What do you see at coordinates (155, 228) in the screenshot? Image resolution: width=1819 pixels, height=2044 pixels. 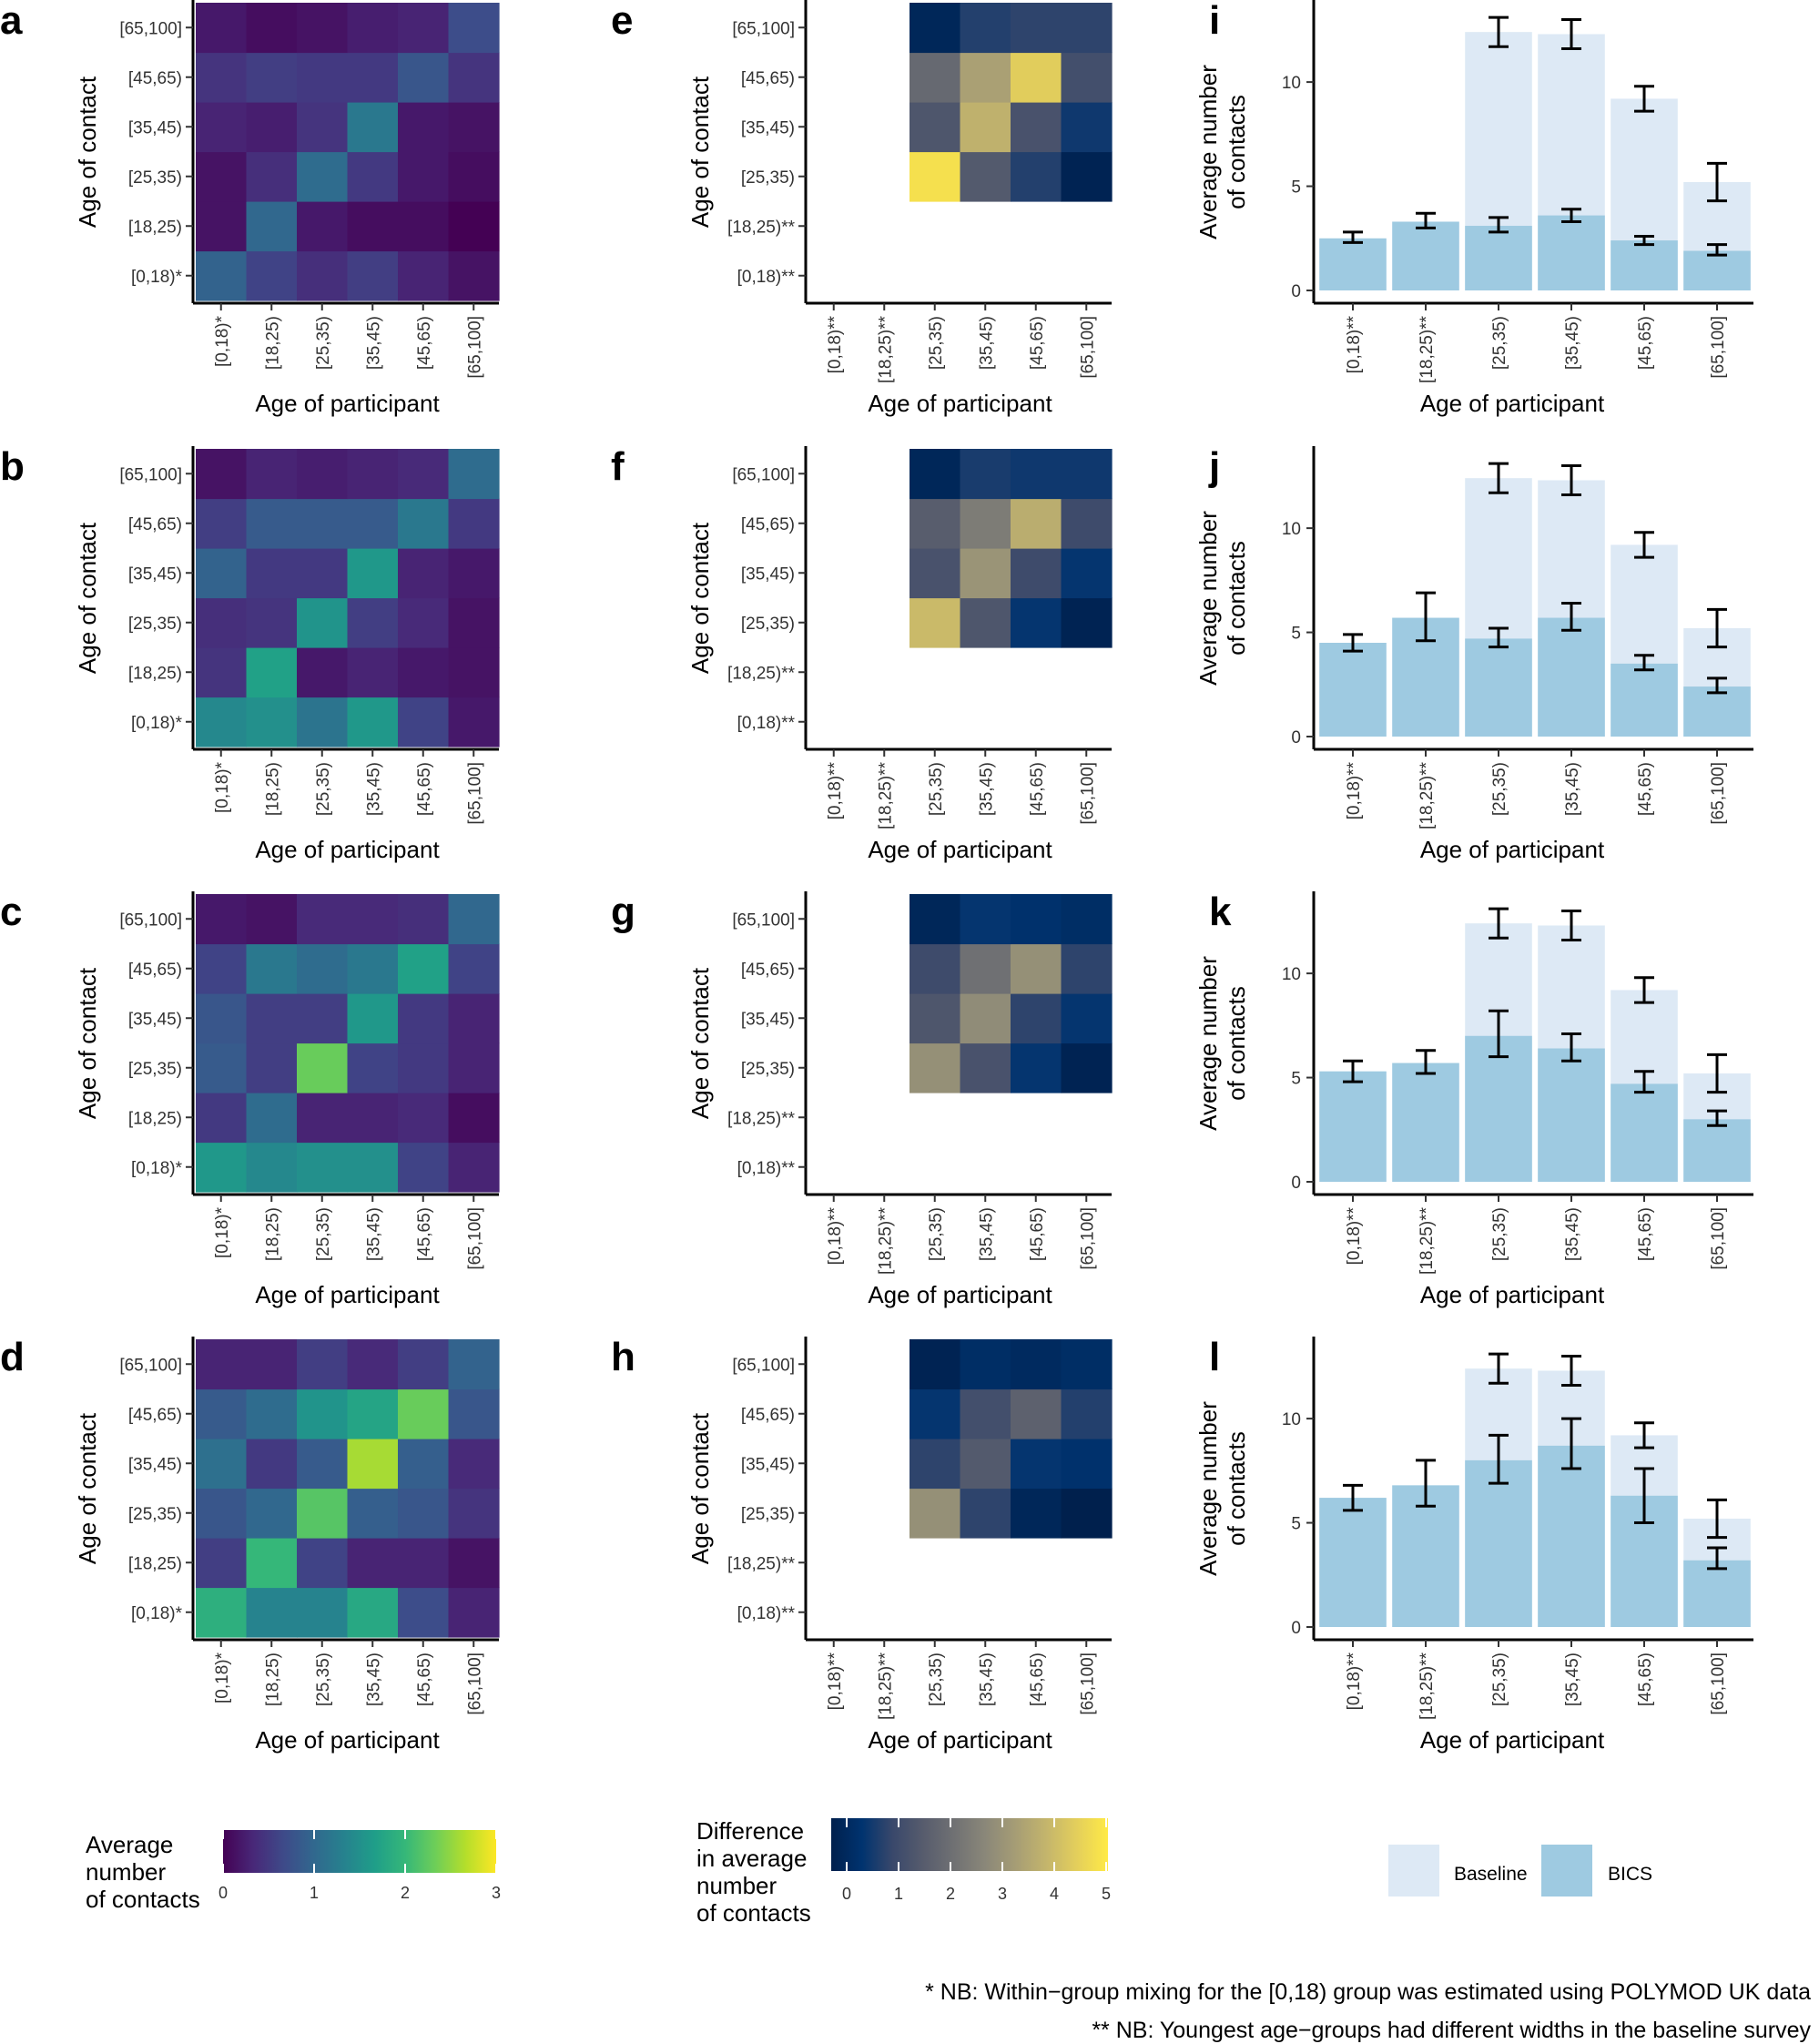 I see `y-tick-label: [18,25)` at bounding box center [155, 228].